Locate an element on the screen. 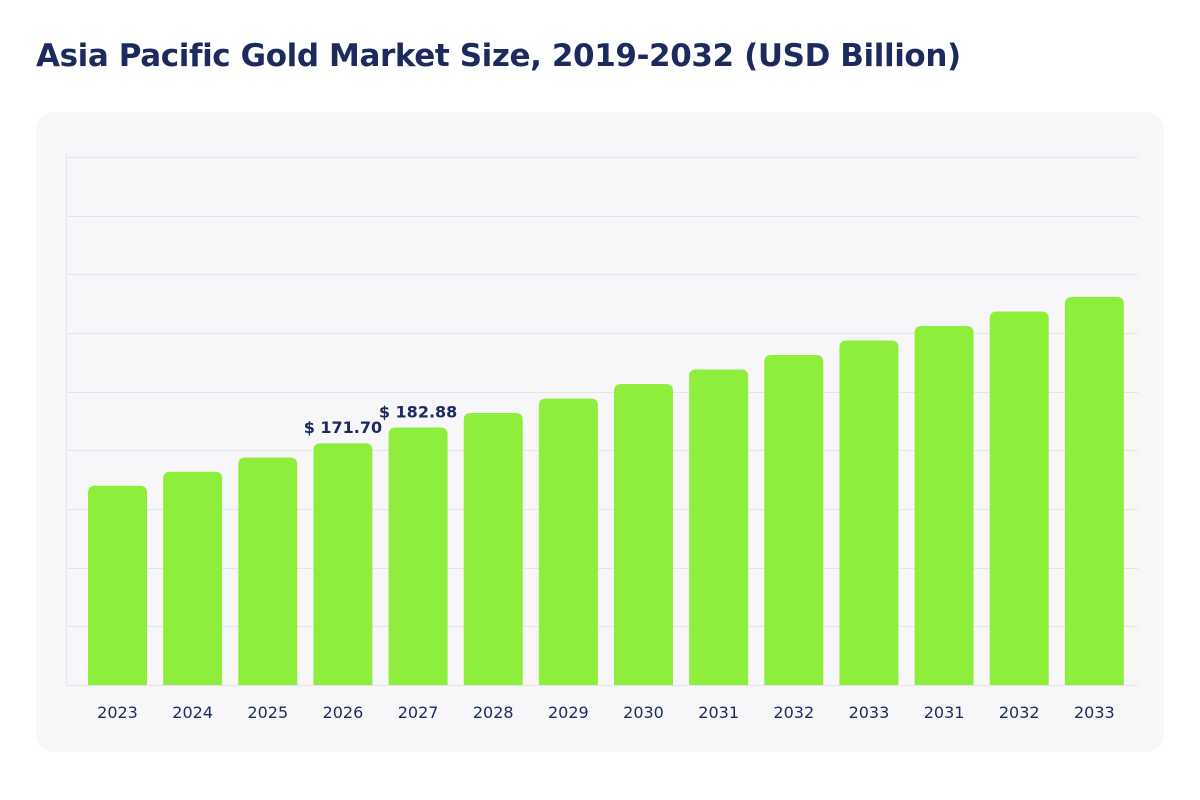 This screenshot has height=800, width=1200. x-tick-label-0: 2023 is located at coordinates (117, 712).